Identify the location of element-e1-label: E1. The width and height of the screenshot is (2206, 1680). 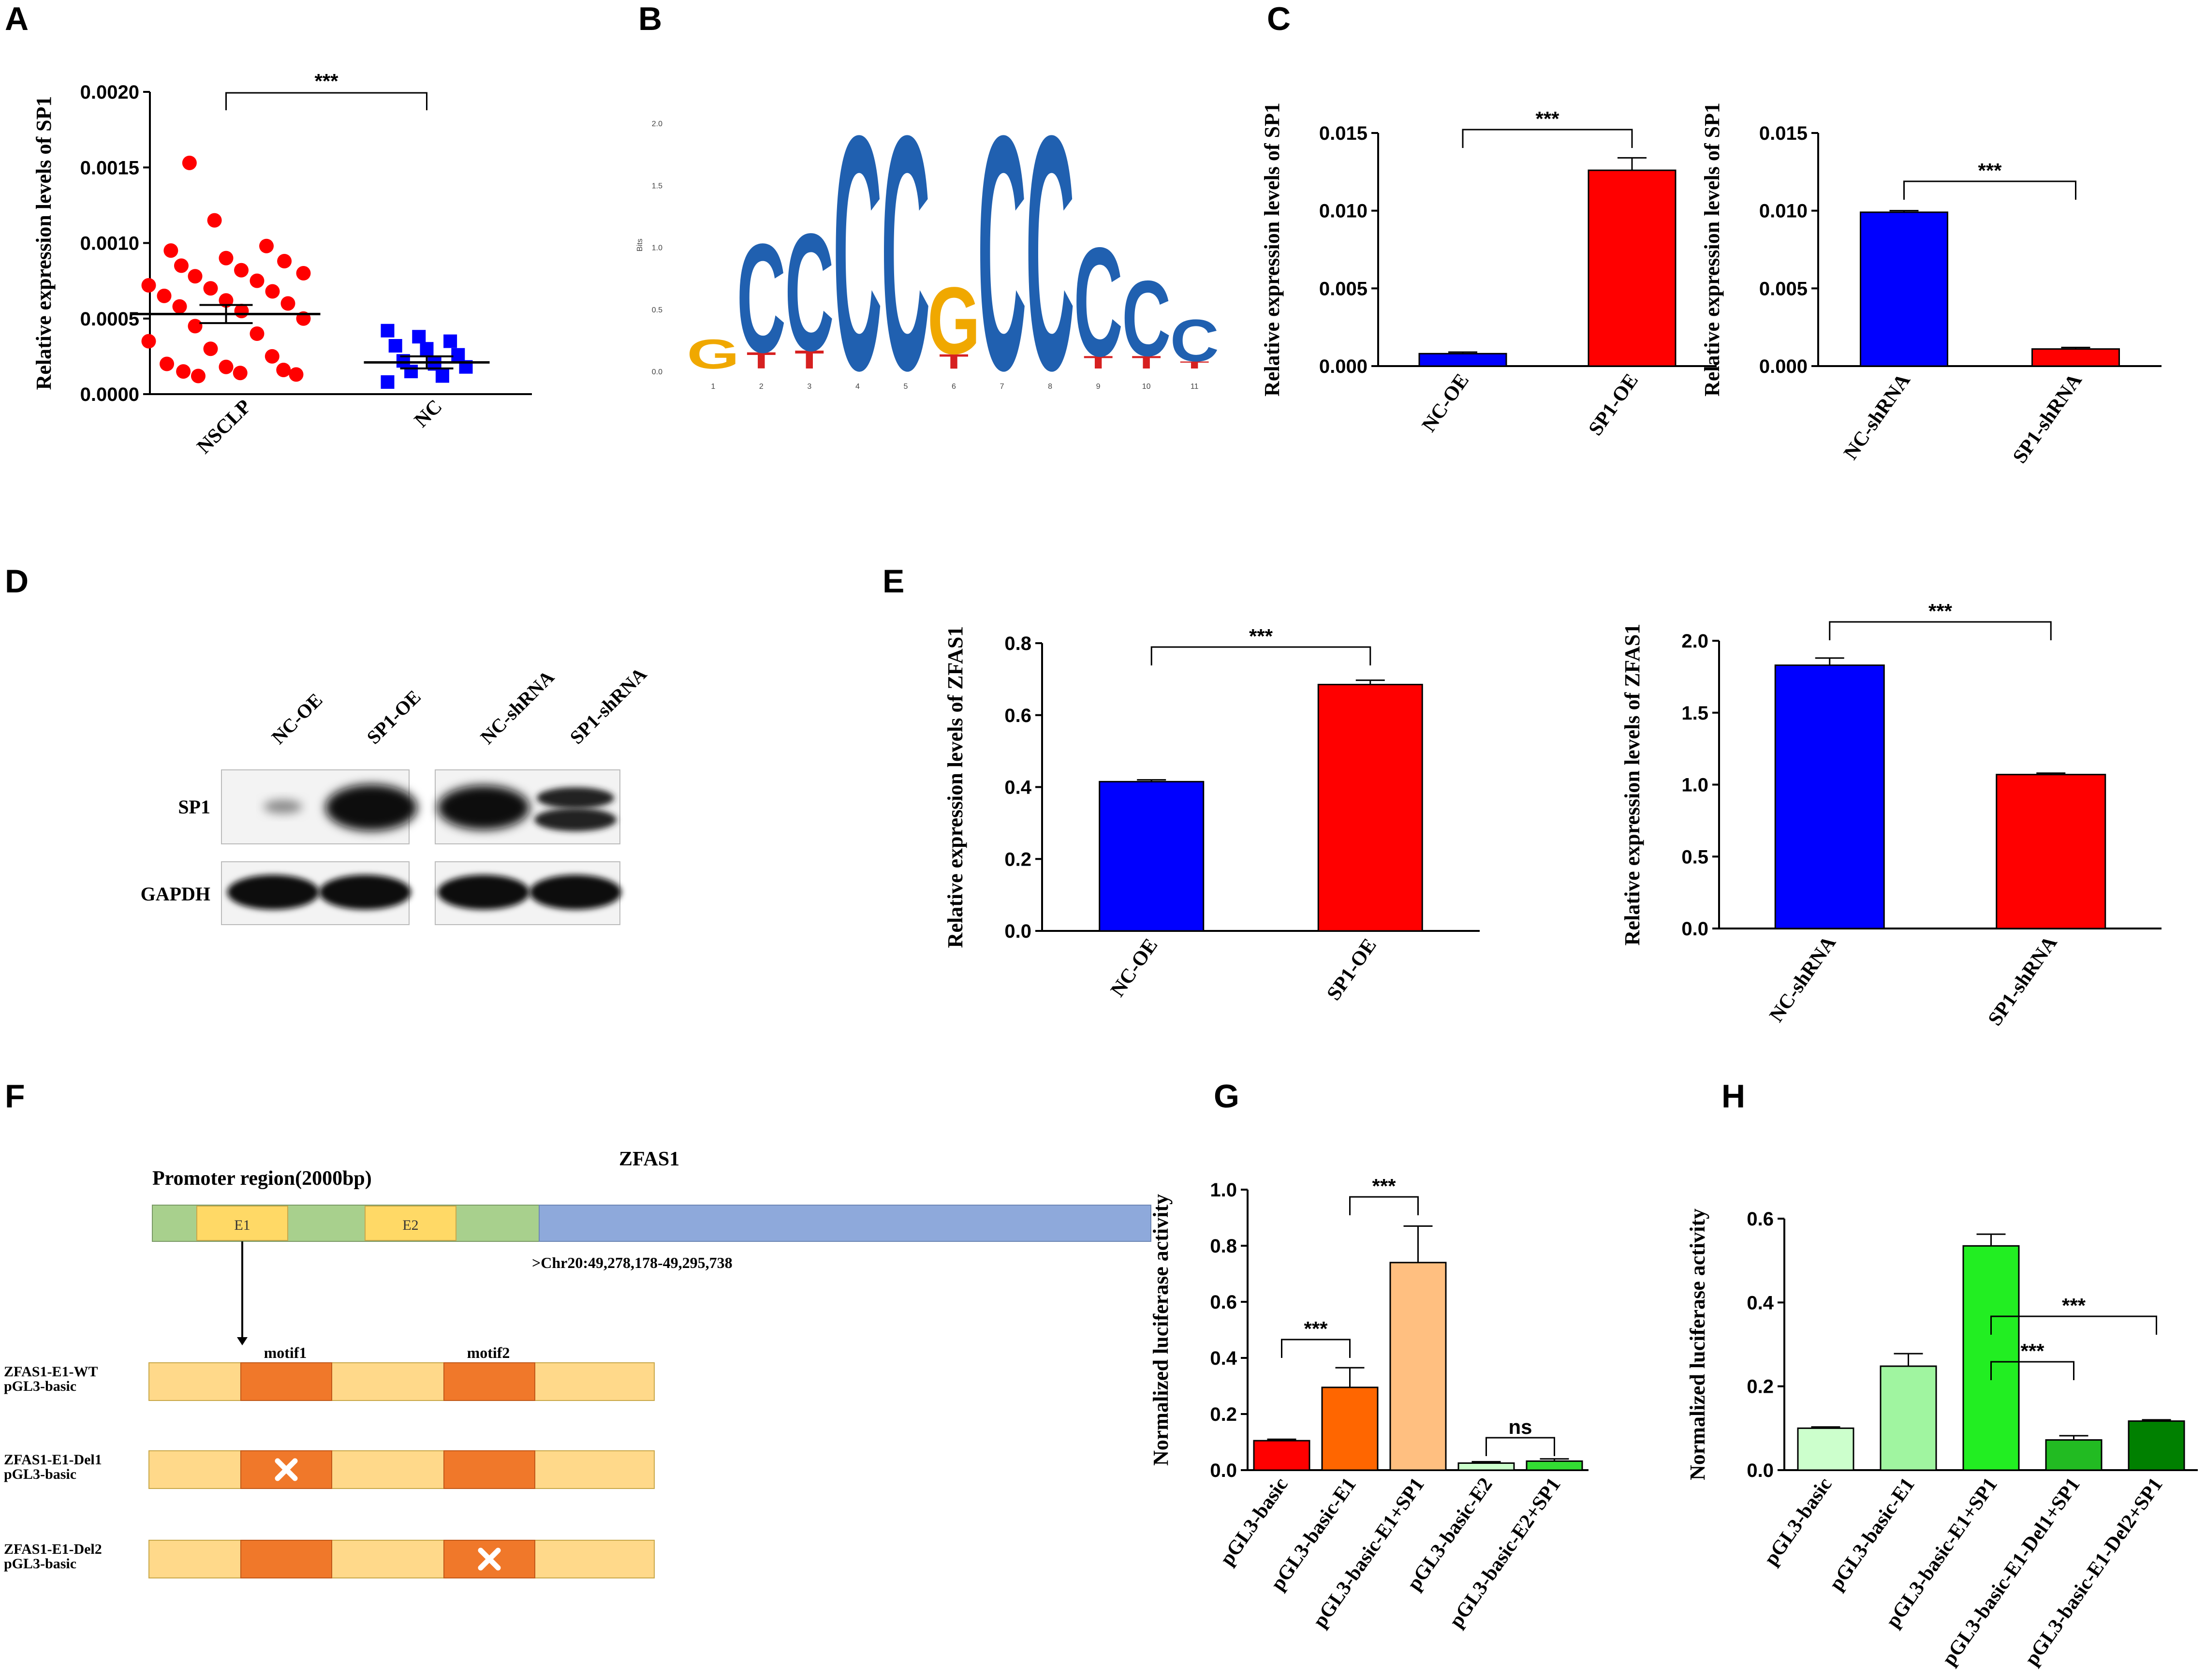
(242, 1225).